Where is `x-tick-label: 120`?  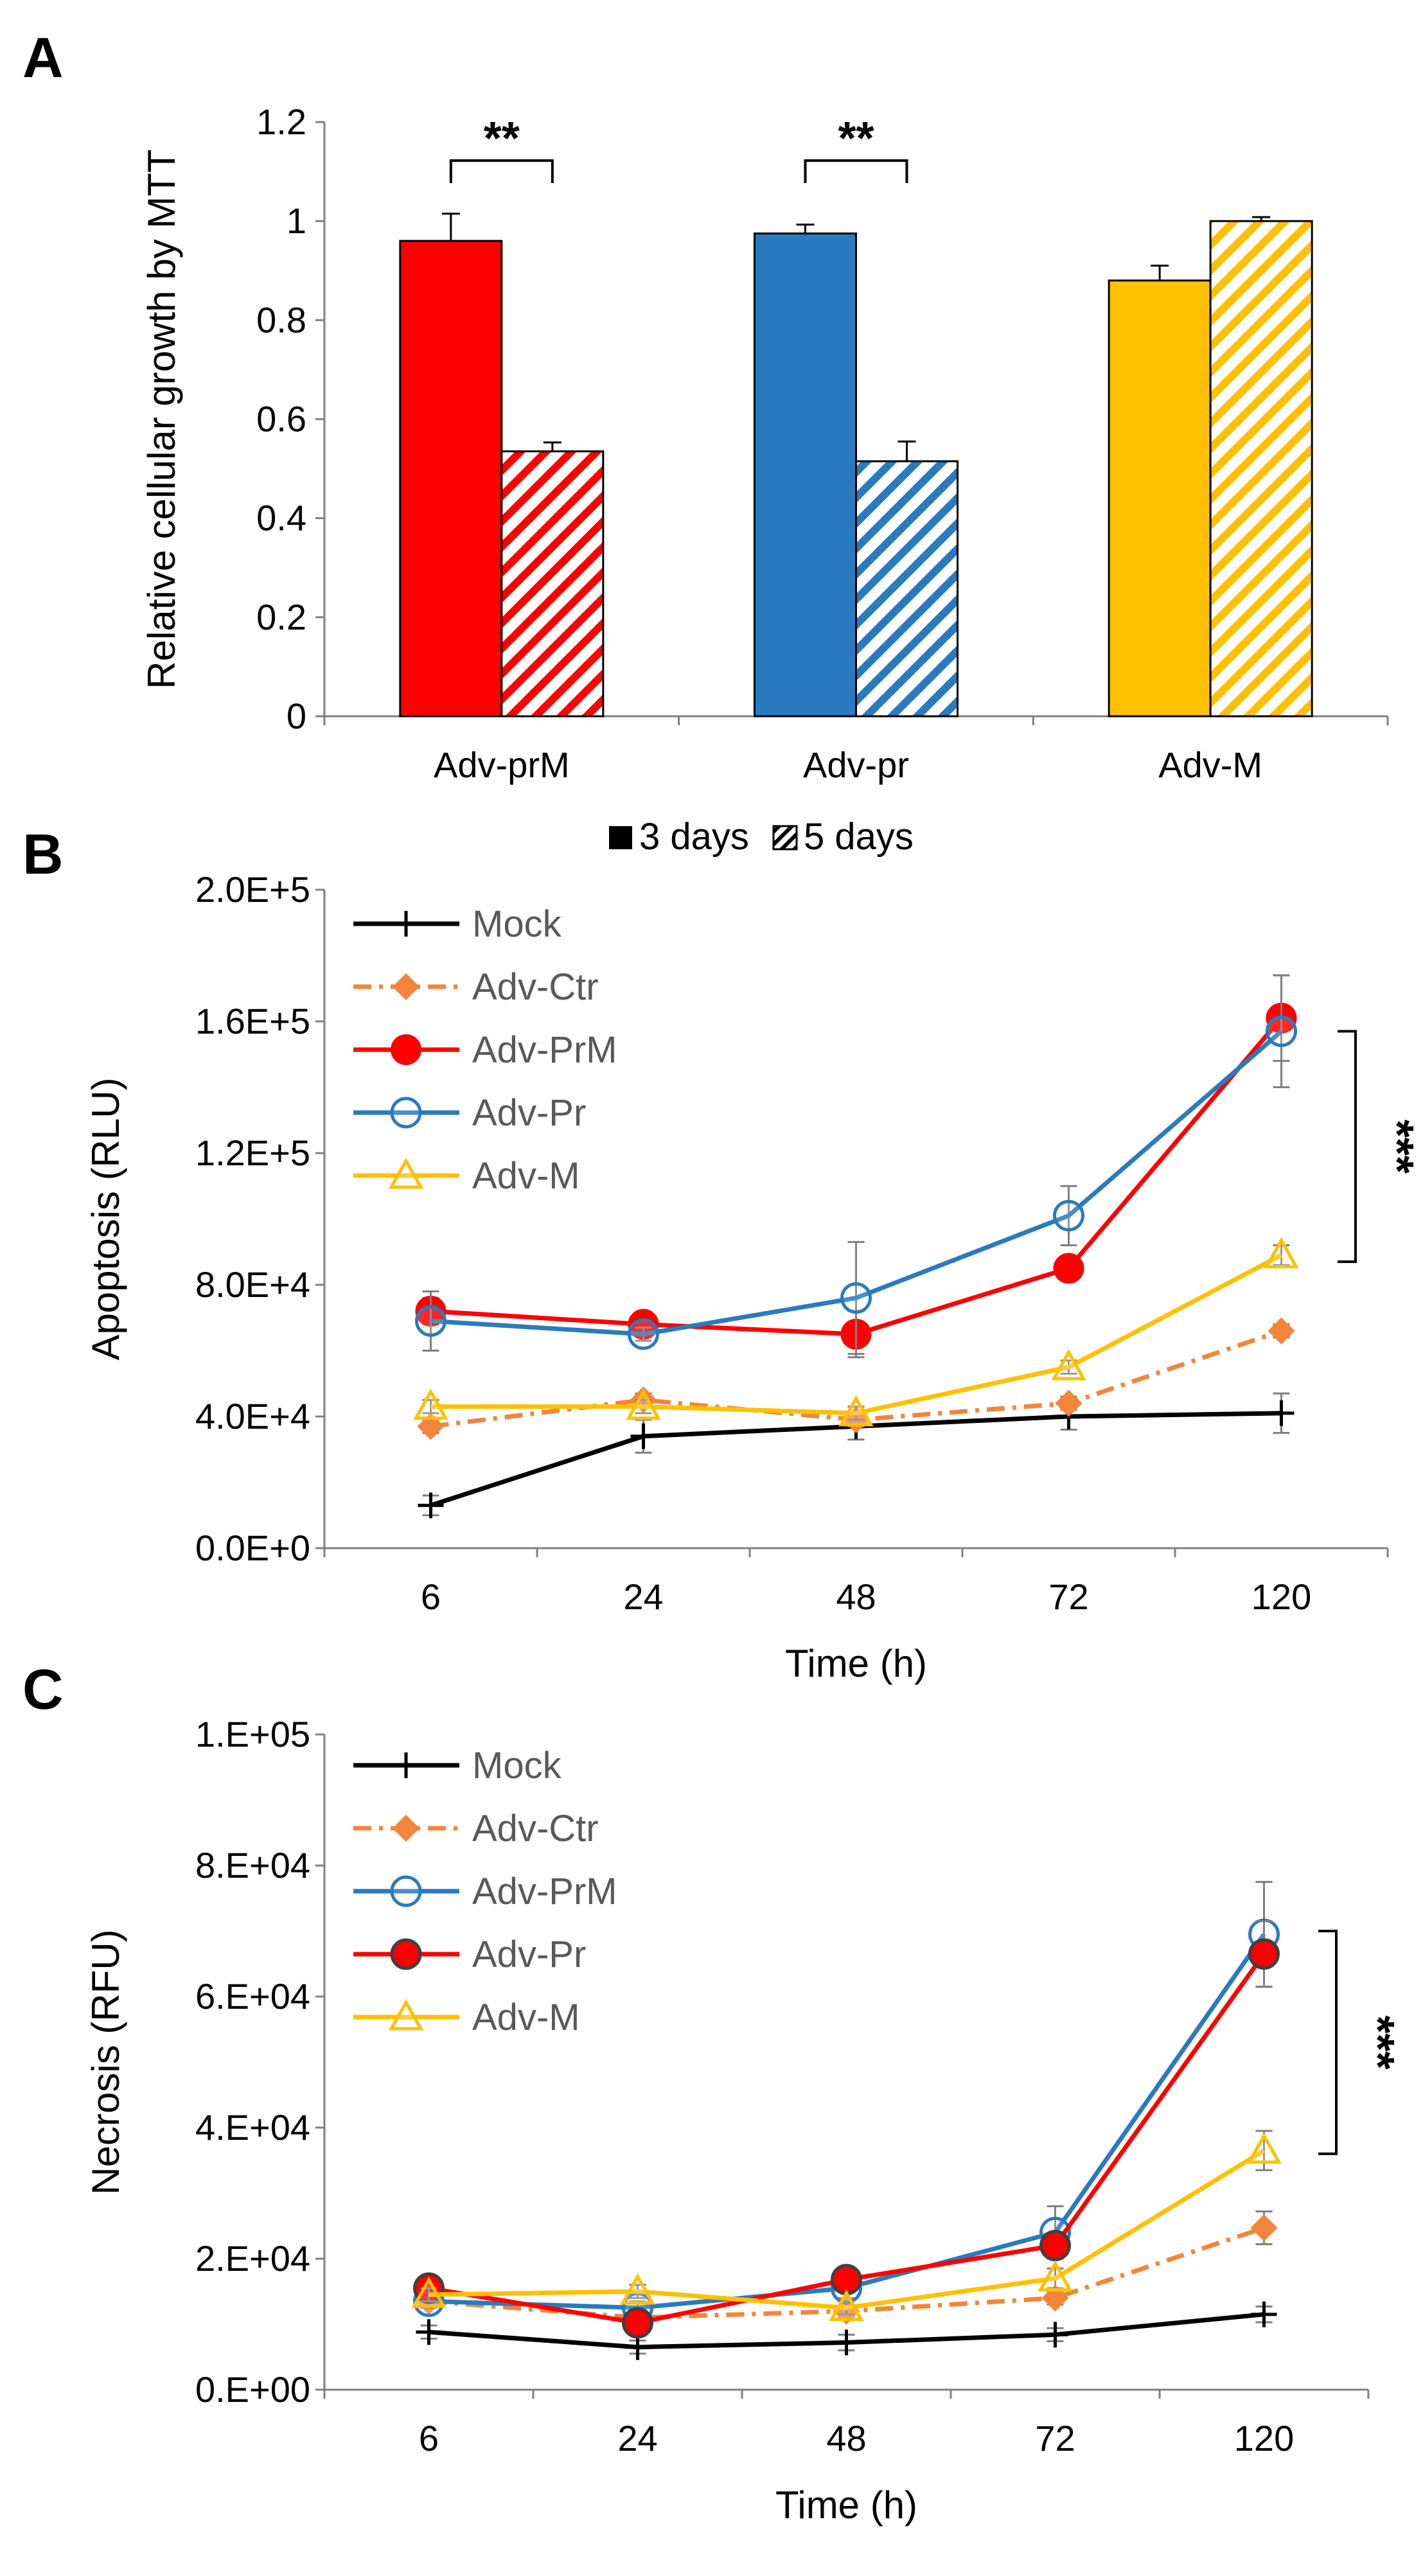
x-tick-label: 120 is located at coordinates (1264, 2438).